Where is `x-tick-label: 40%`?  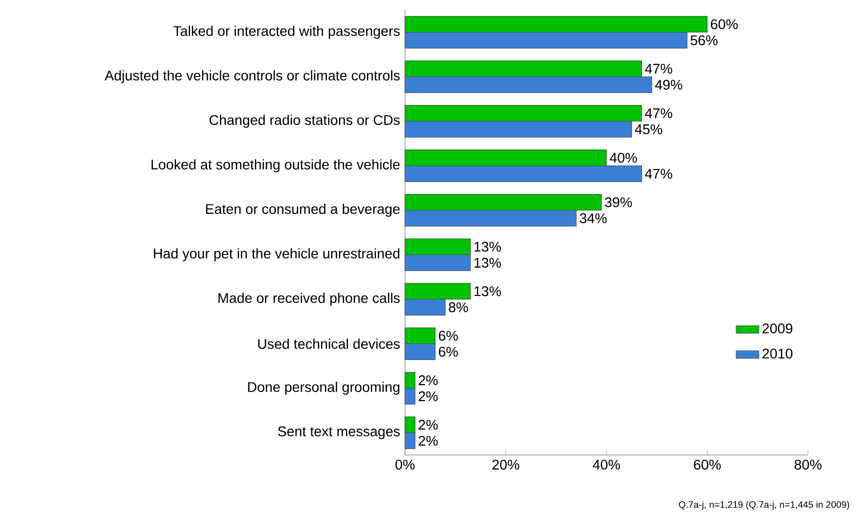
x-tick-label: 40% is located at coordinates (606, 465).